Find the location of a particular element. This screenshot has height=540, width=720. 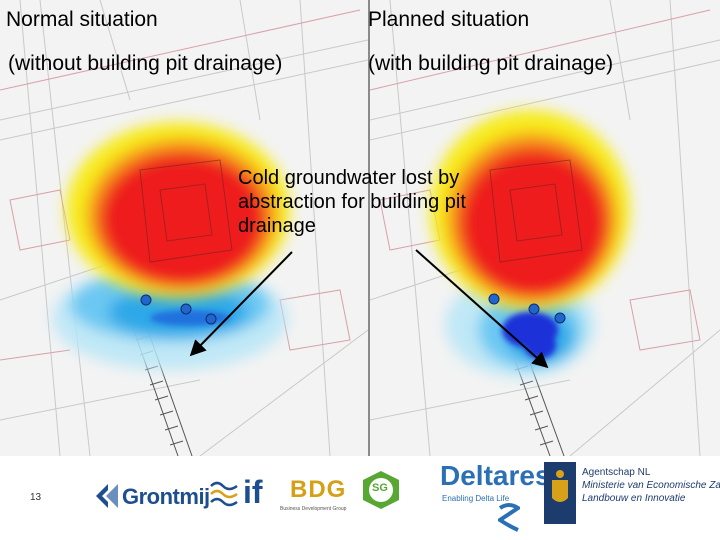

if-wave-icon is located at coordinates (224, 495).